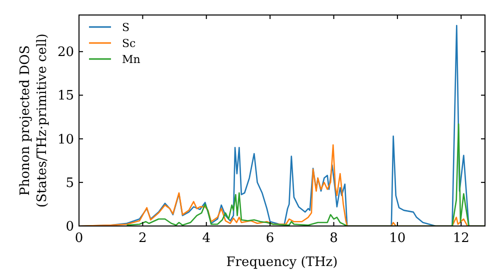 This screenshot has height=280, width=500. Describe the element at coordinates (270, 238) in the screenshot. I see `x-tick-label: 6` at that location.